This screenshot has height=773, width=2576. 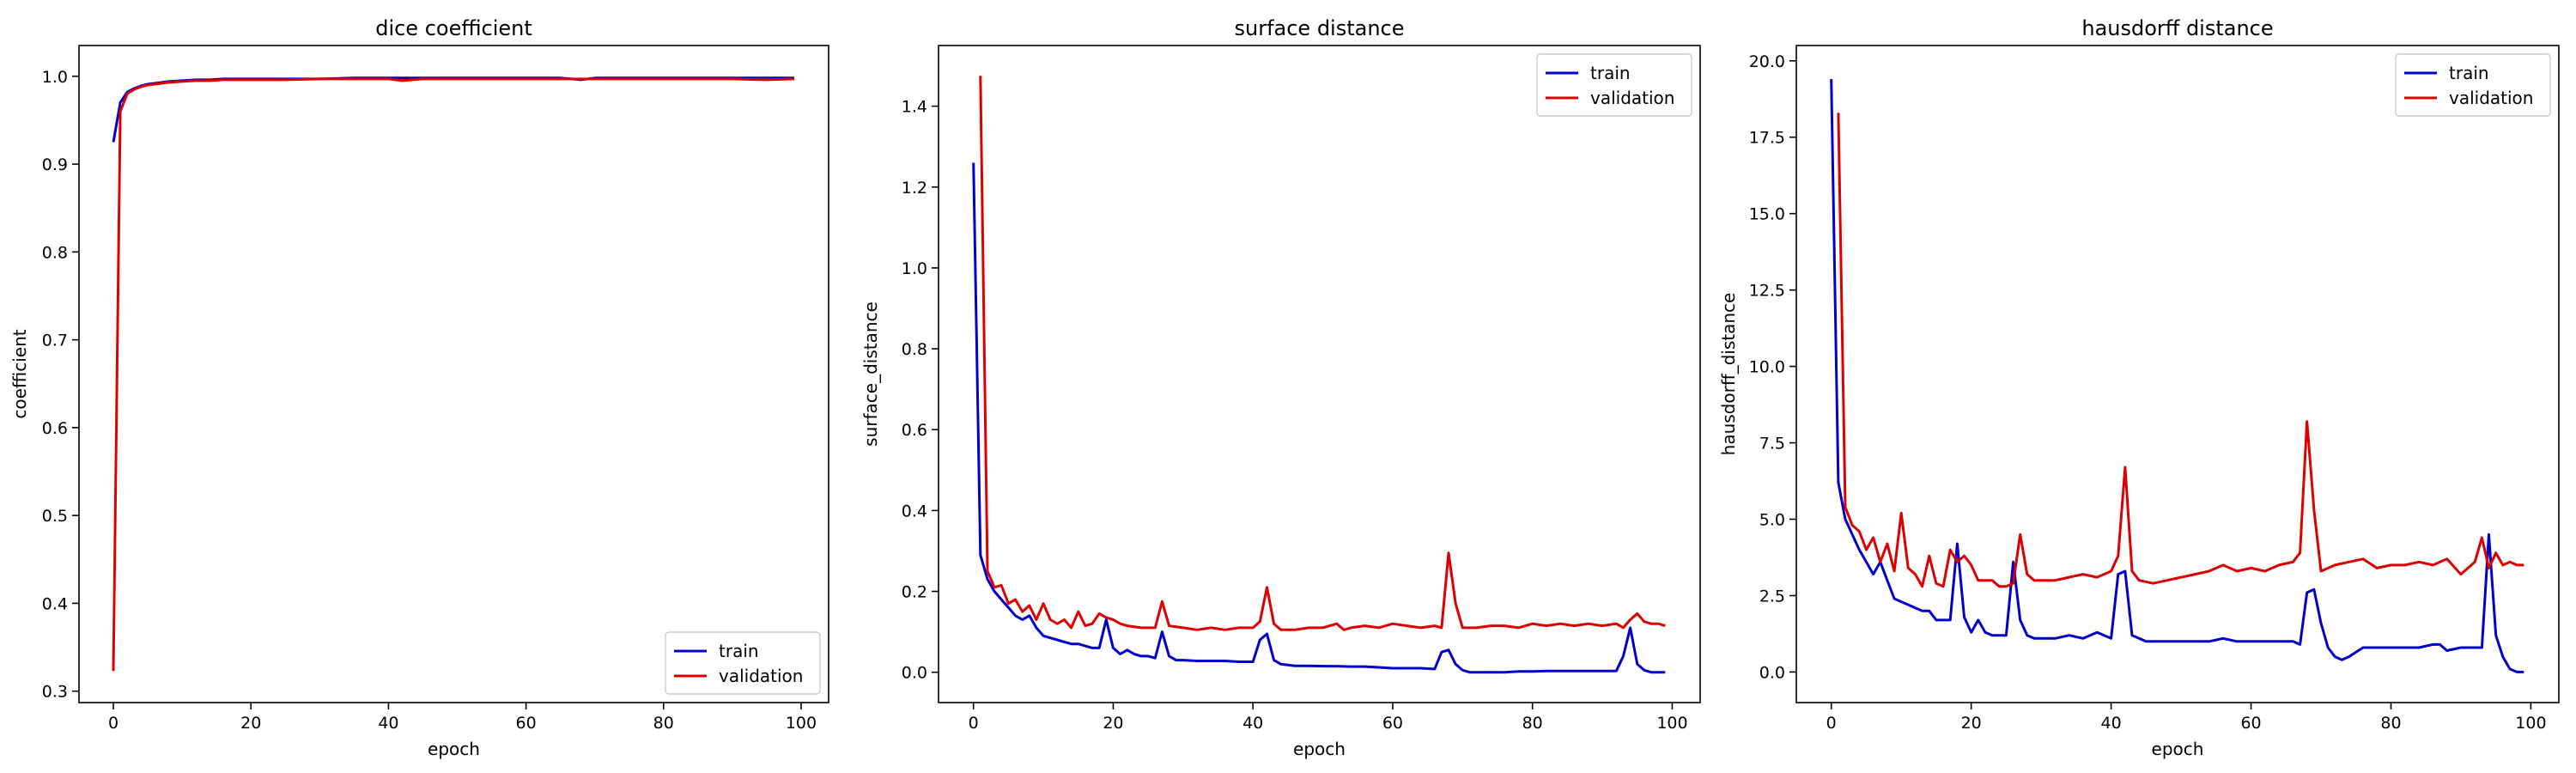 What do you see at coordinates (1767, 138) in the screenshot?
I see `y-tick-label: 17.5` at bounding box center [1767, 138].